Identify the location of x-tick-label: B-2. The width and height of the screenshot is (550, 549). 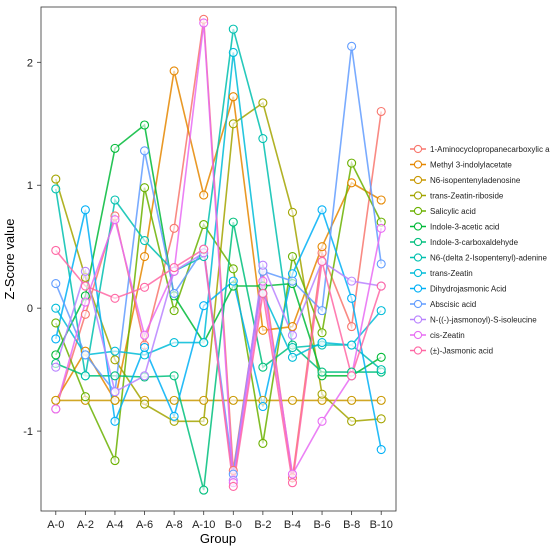
(262, 525).